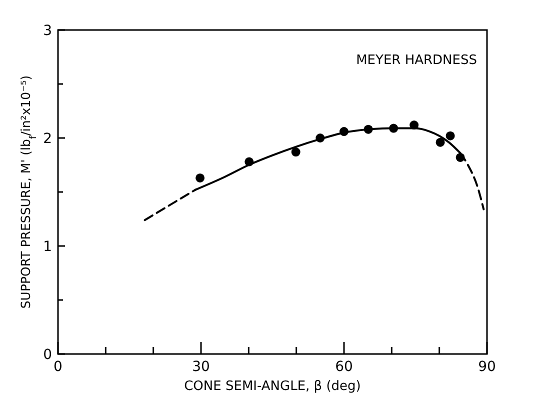 The width and height of the screenshot is (552, 402). I want to click on y-tick-label: 2, so click(47, 139).